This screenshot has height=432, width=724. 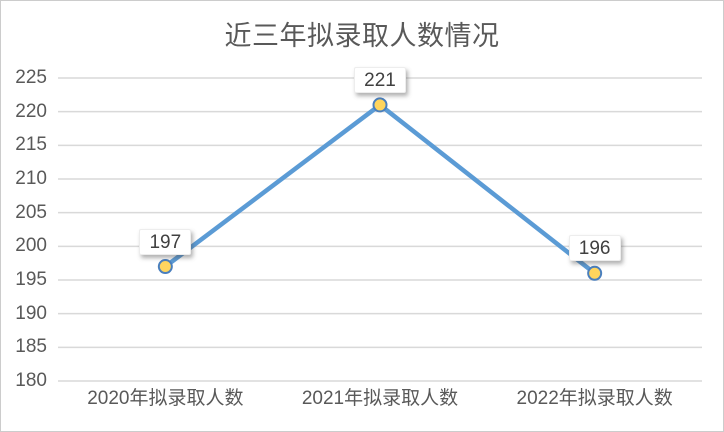 What do you see at coordinates (31, 380) in the screenshot?
I see `y-tick-label: 180` at bounding box center [31, 380].